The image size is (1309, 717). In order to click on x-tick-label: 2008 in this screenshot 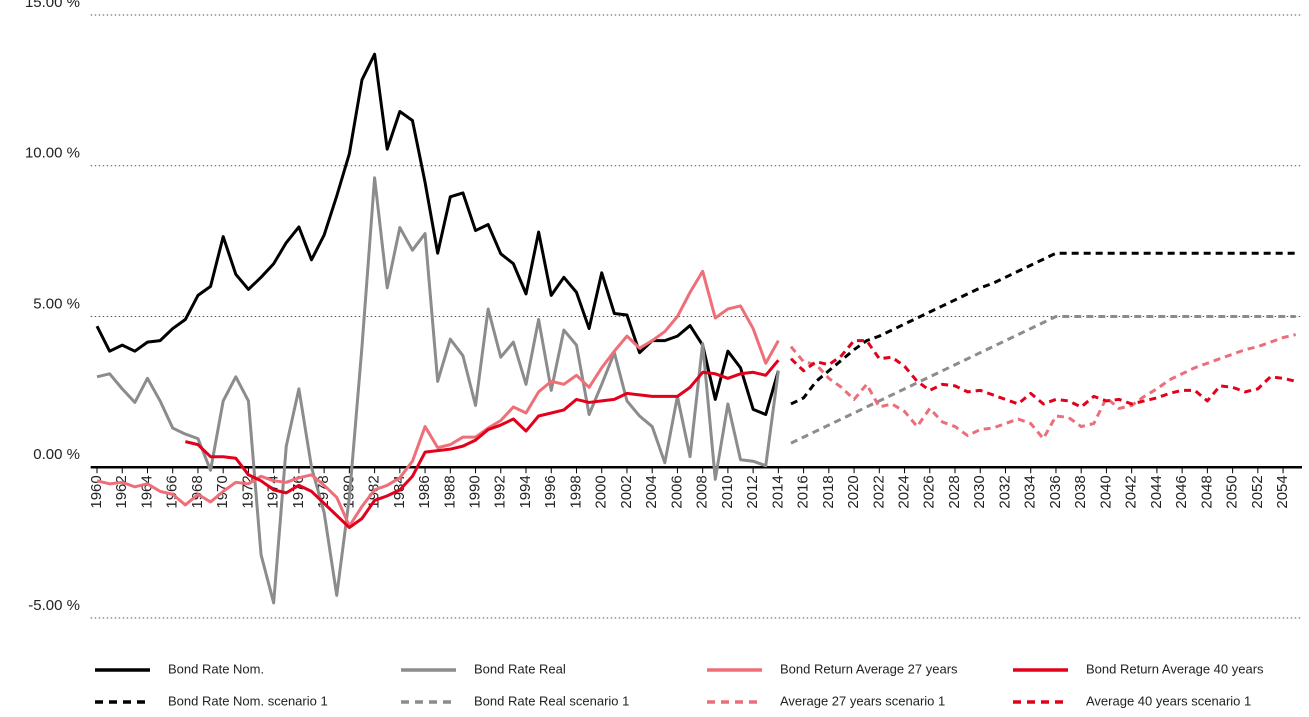, I will do `click(702, 491)`.